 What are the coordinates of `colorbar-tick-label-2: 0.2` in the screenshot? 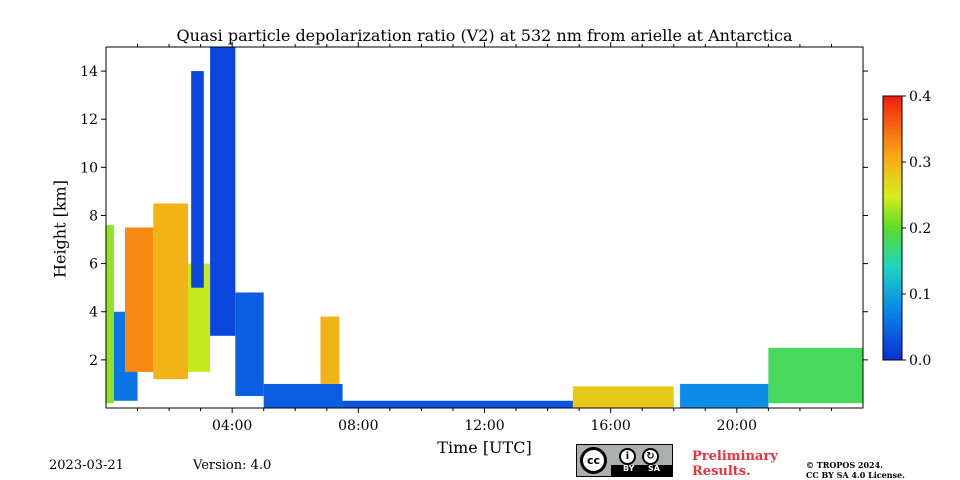 It's located at (920, 229).